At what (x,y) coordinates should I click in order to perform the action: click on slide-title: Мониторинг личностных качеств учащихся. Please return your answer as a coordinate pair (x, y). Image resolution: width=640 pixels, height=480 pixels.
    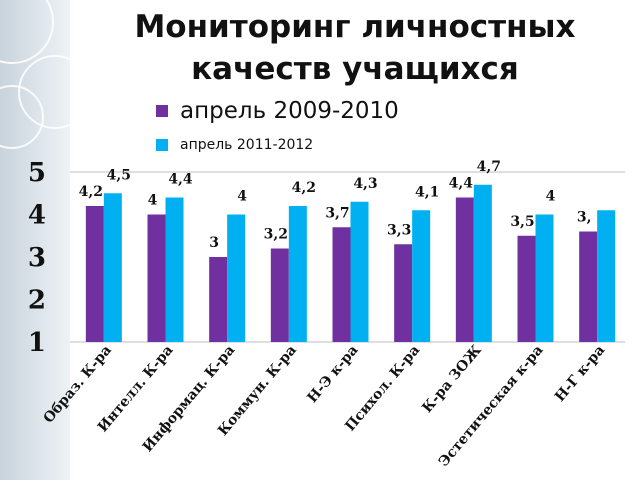
    Looking at the image, I should click on (355, 48).